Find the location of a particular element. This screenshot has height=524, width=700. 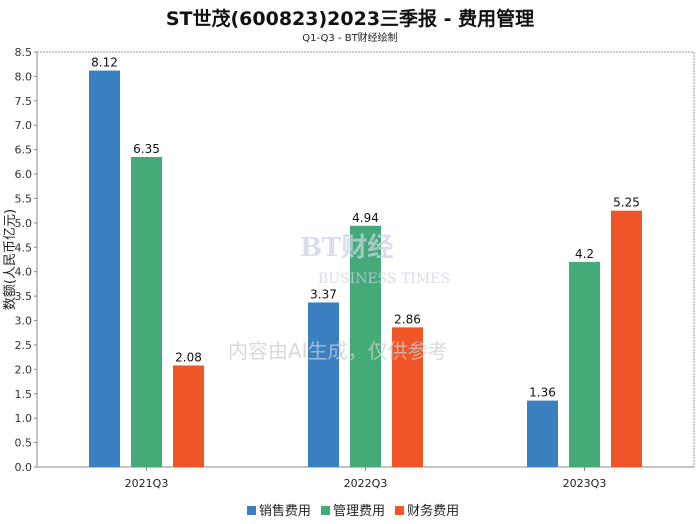

y-tick-label: 5.5 is located at coordinates (24, 198).